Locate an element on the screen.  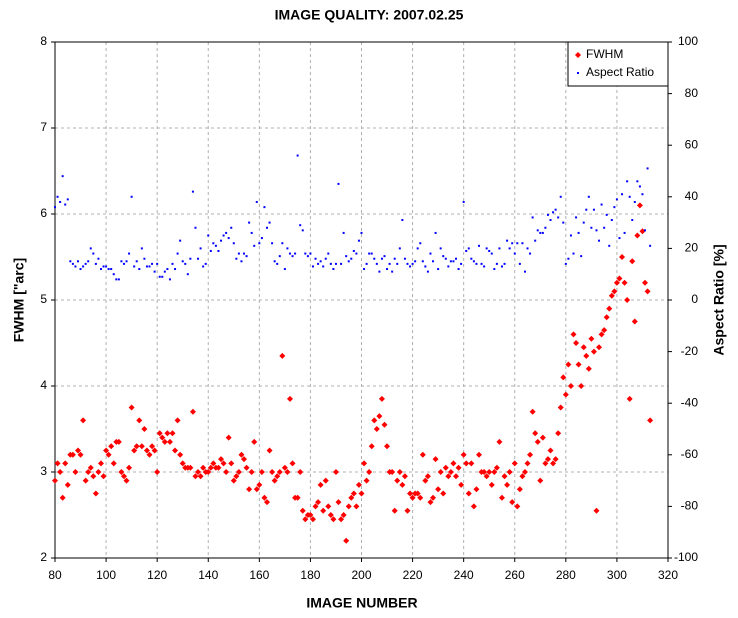
x-tick-label: 100 is located at coordinates (106, 575).